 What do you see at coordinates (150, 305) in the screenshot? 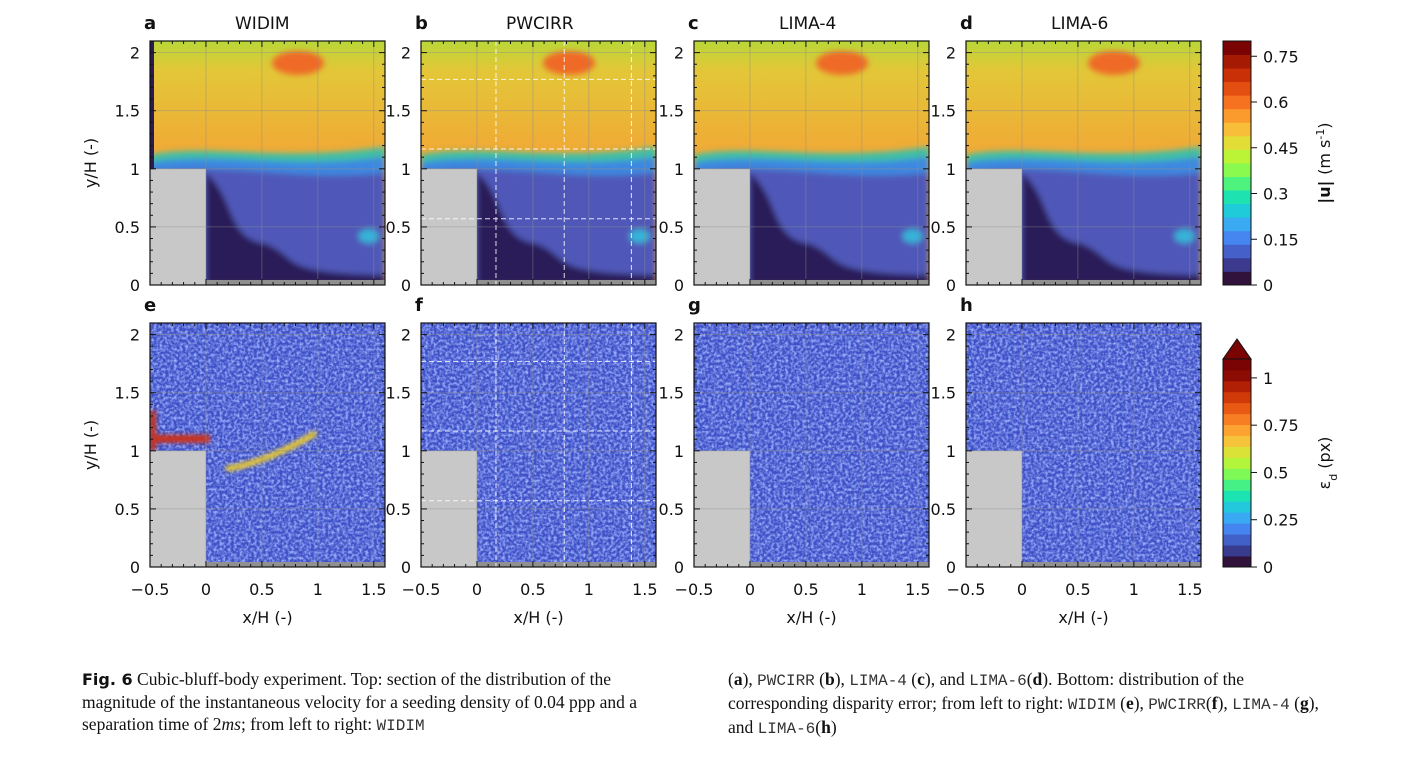
I see `panel-letter: e` at bounding box center [150, 305].